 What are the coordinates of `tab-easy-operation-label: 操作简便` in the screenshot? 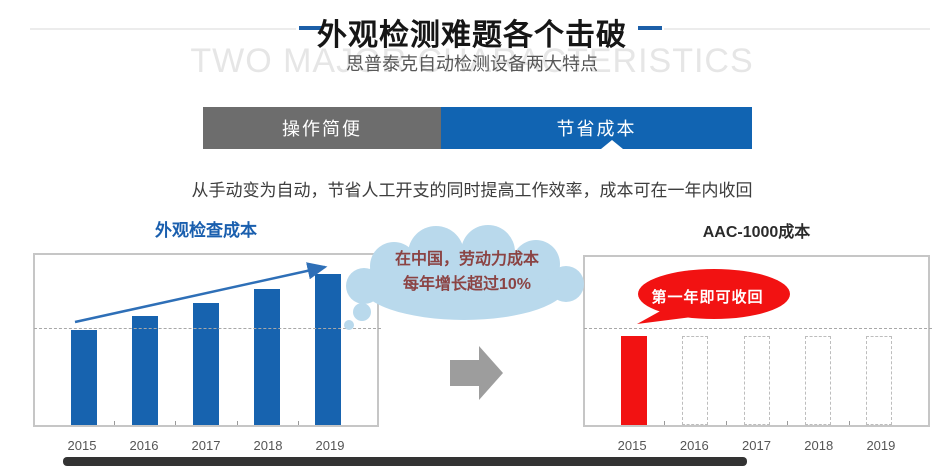 It's located at (322, 129).